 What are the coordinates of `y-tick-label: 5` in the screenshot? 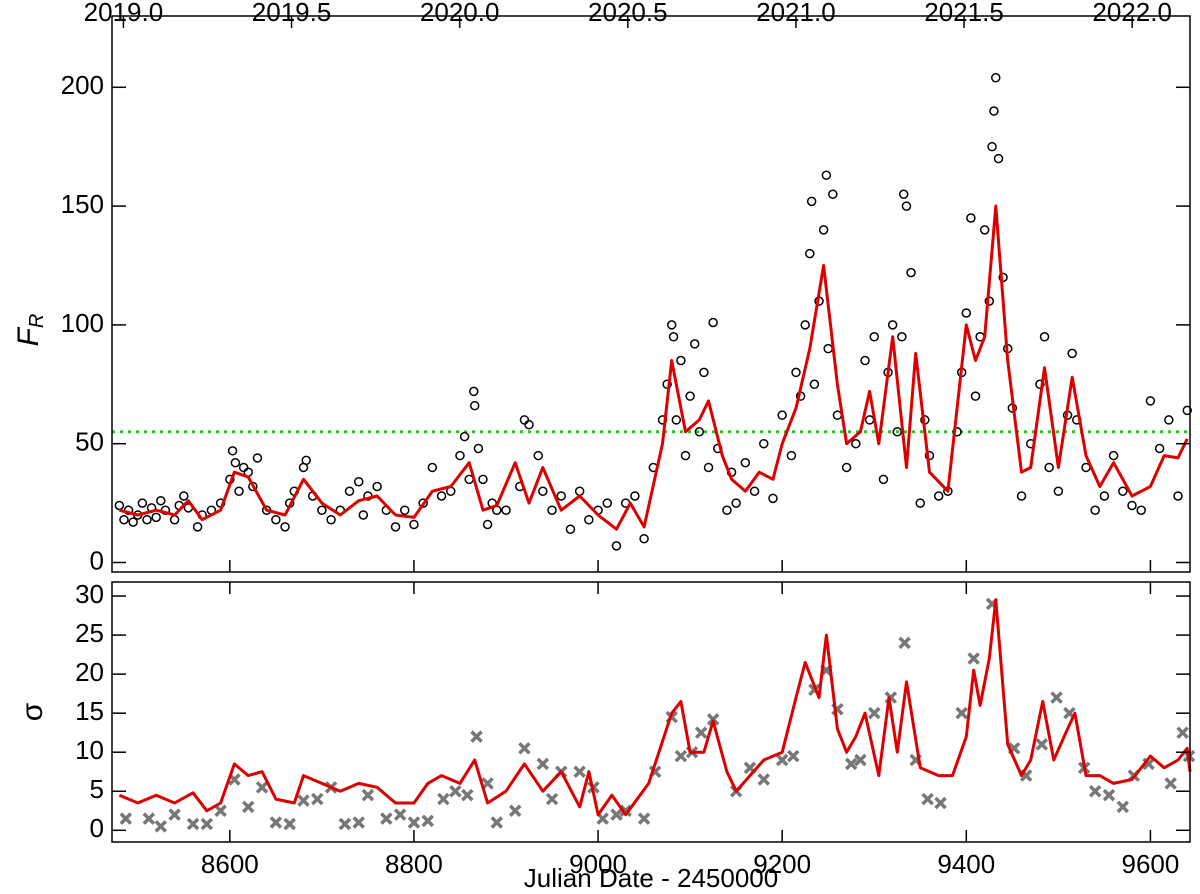 It's located at (97, 789).